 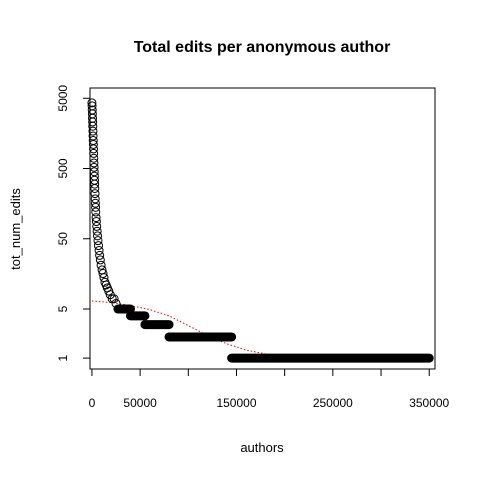 What do you see at coordinates (429, 403) in the screenshot?
I see `x-tick-label: 350000` at bounding box center [429, 403].